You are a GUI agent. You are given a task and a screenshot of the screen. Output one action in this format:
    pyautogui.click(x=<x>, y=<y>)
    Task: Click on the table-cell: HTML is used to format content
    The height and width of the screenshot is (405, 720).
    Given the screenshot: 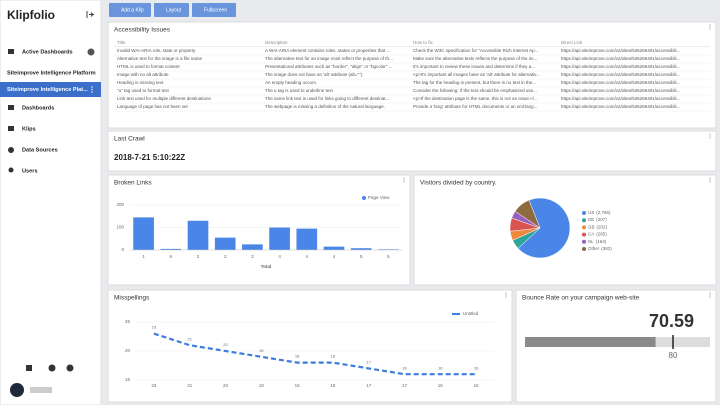 What is the action you would take?
    pyautogui.click(x=148, y=66)
    